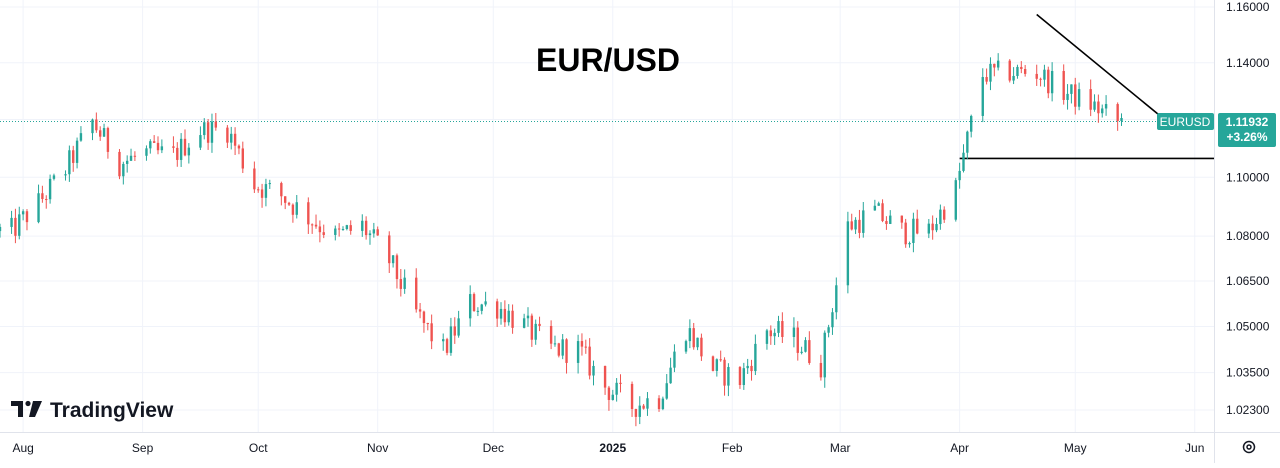 This screenshot has width=1280, height=468. What do you see at coordinates (959, 448) in the screenshot?
I see `time-tick-label: Apr` at bounding box center [959, 448].